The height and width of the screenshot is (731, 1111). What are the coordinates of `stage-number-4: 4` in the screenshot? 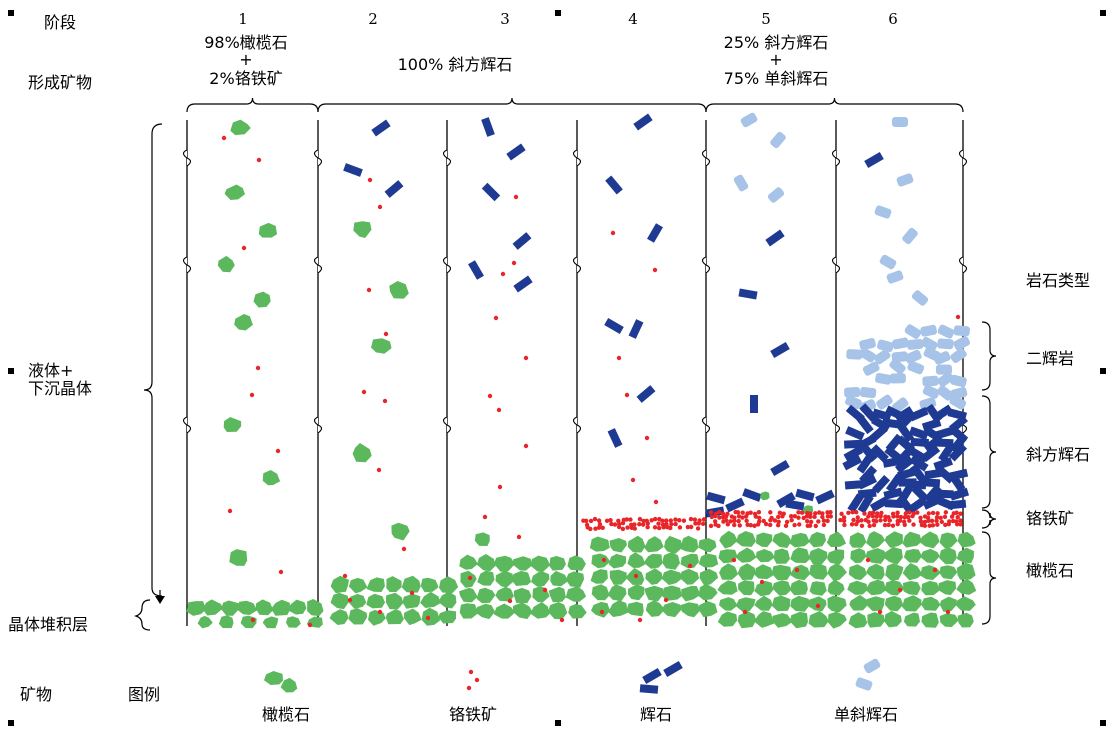 It's located at (633, 19).